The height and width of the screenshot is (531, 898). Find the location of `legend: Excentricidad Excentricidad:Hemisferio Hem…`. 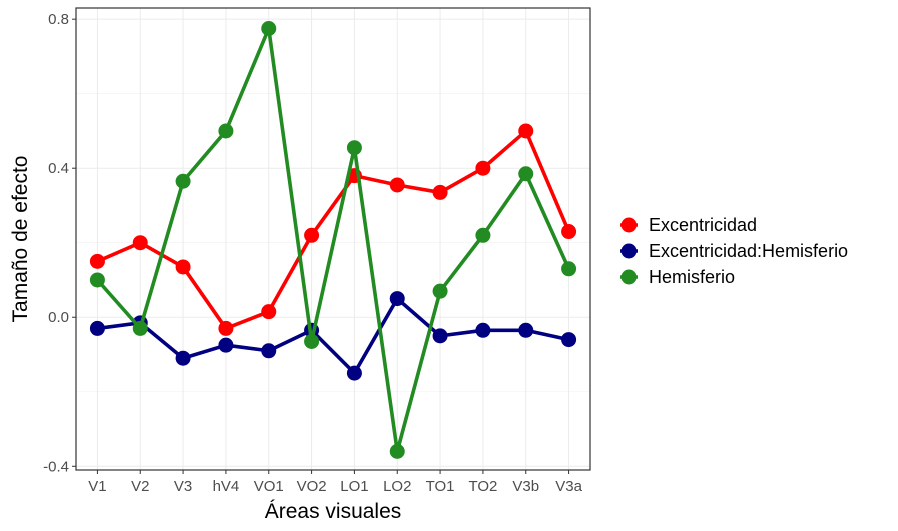

legend: Excentricidad Excentricidad:Hemisferio Hem… is located at coordinates (734, 251).